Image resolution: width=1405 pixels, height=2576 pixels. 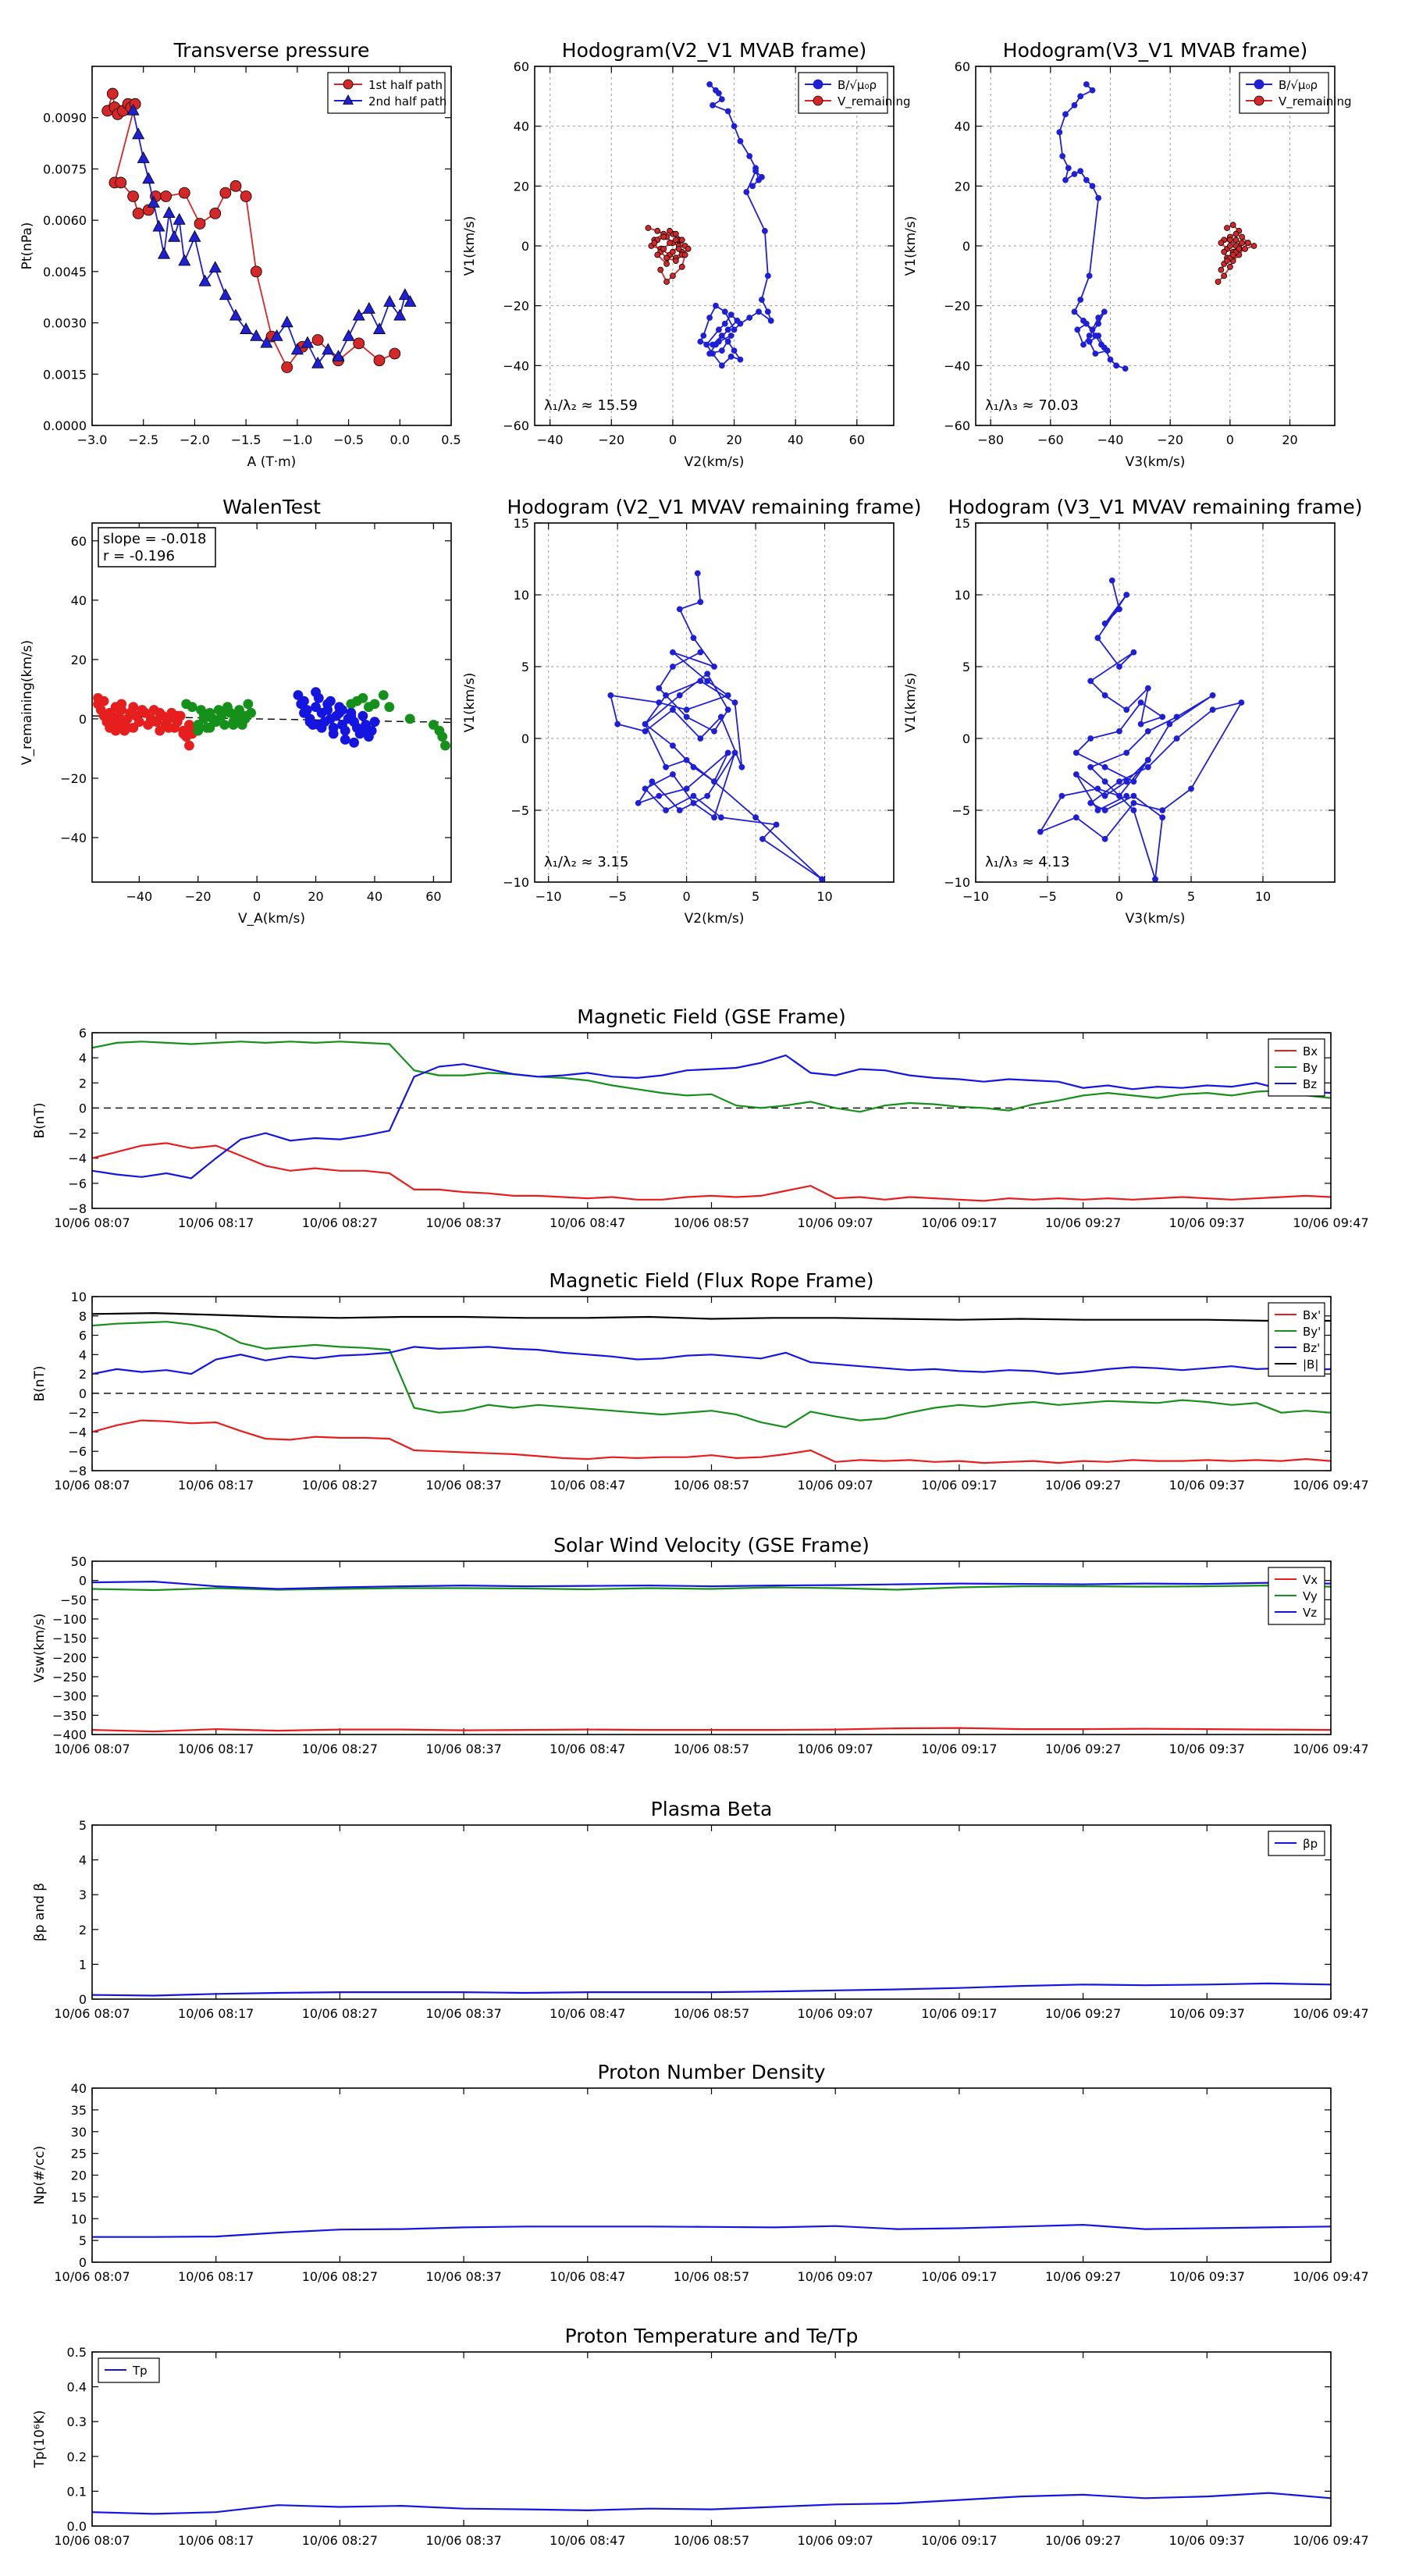 What do you see at coordinates (69, 1697) in the screenshot?
I see `y-tick-label: −300` at bounding box center [69, 1697].